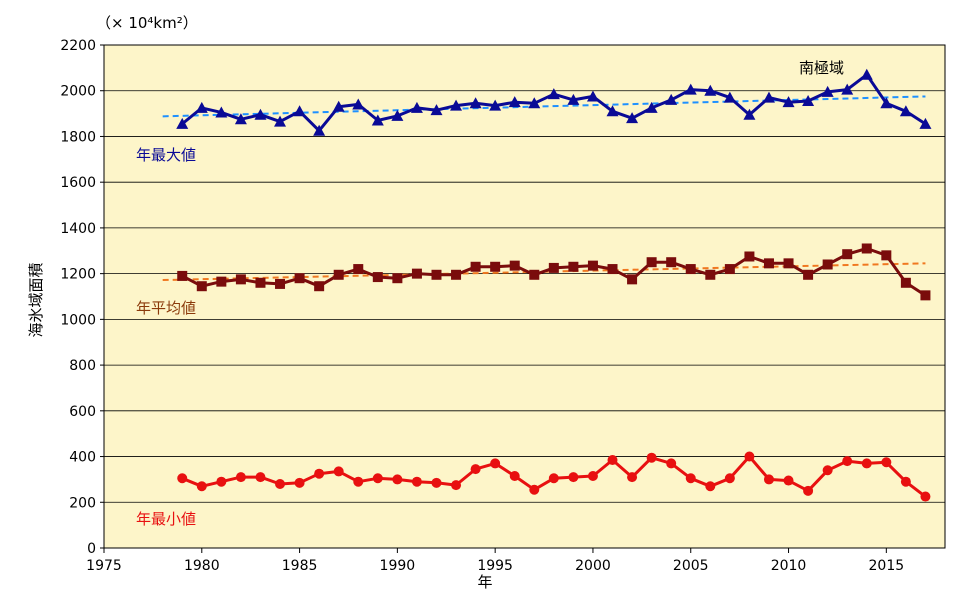  What do you see at coordinates (166, 519) in the screenshot?
I see `series-label-min: 年最小値` at bounding box center [166, 519].